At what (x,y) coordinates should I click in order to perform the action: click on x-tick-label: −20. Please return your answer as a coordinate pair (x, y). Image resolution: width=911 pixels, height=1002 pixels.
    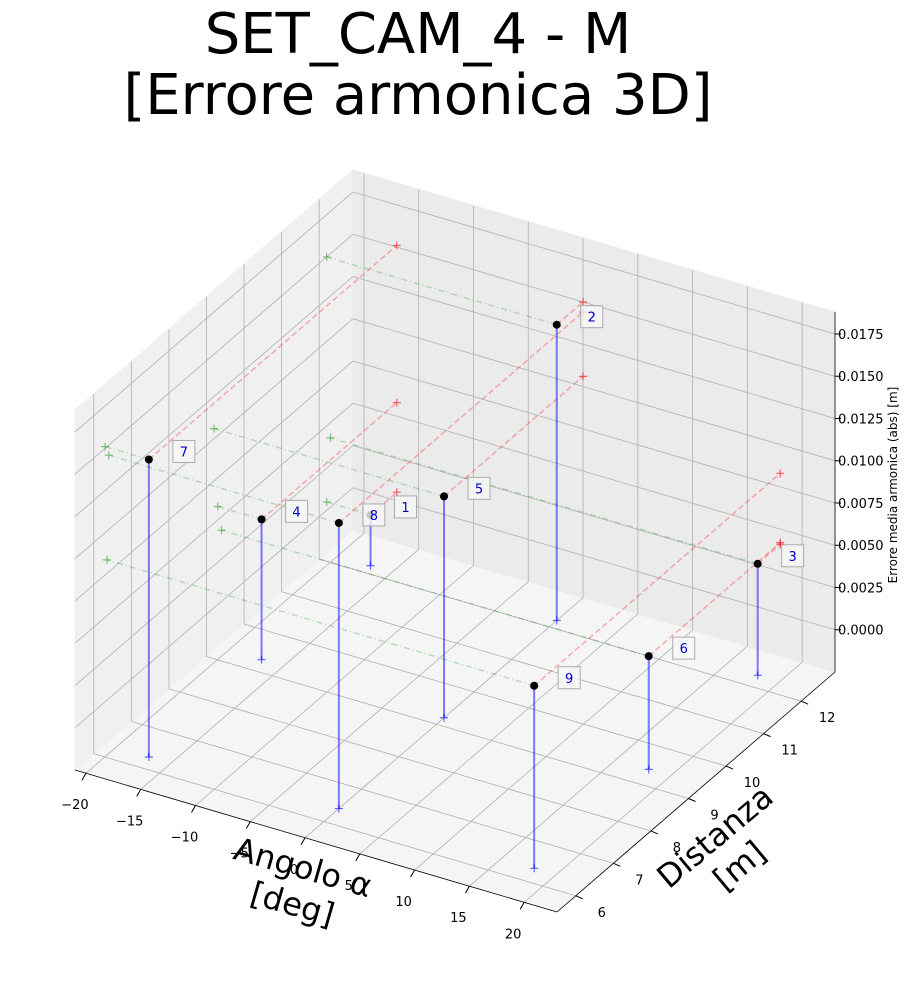
    Looking at the image, I should click on (74, 805).